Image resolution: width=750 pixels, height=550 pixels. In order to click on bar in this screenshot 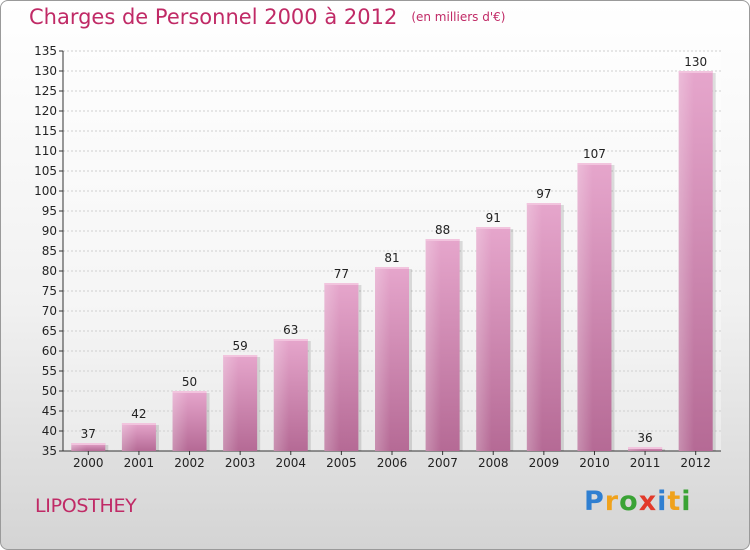, I will do `click(88, 447)`.